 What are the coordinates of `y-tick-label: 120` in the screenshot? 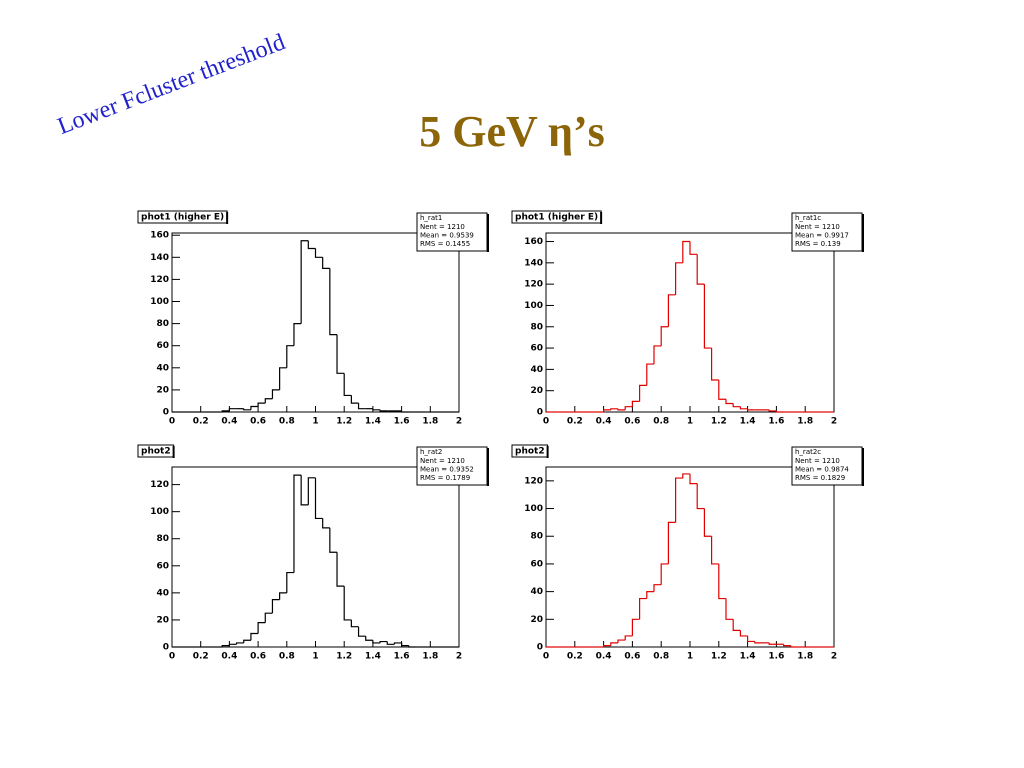 It's located at (159, 280).